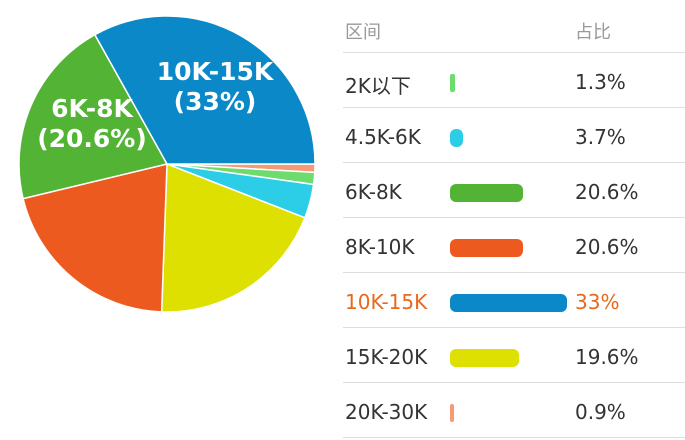  What do you see at coordinates (378, 86) in the screenshot?
I see `range-label: 2K以下` at bounding box center [378, 86].